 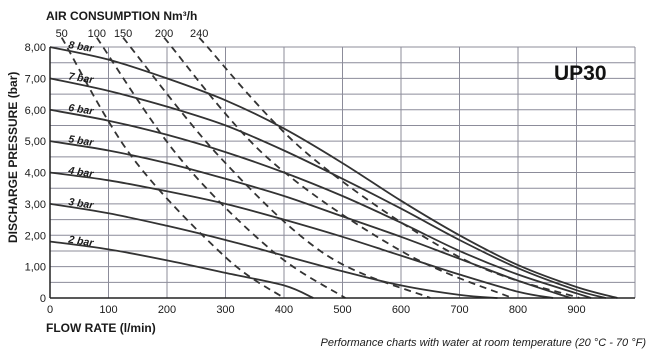 What do you see at coordinates (43, 299) in the screenshot?
I see `y-tick-label: 0` at bounding box center [43, 299].